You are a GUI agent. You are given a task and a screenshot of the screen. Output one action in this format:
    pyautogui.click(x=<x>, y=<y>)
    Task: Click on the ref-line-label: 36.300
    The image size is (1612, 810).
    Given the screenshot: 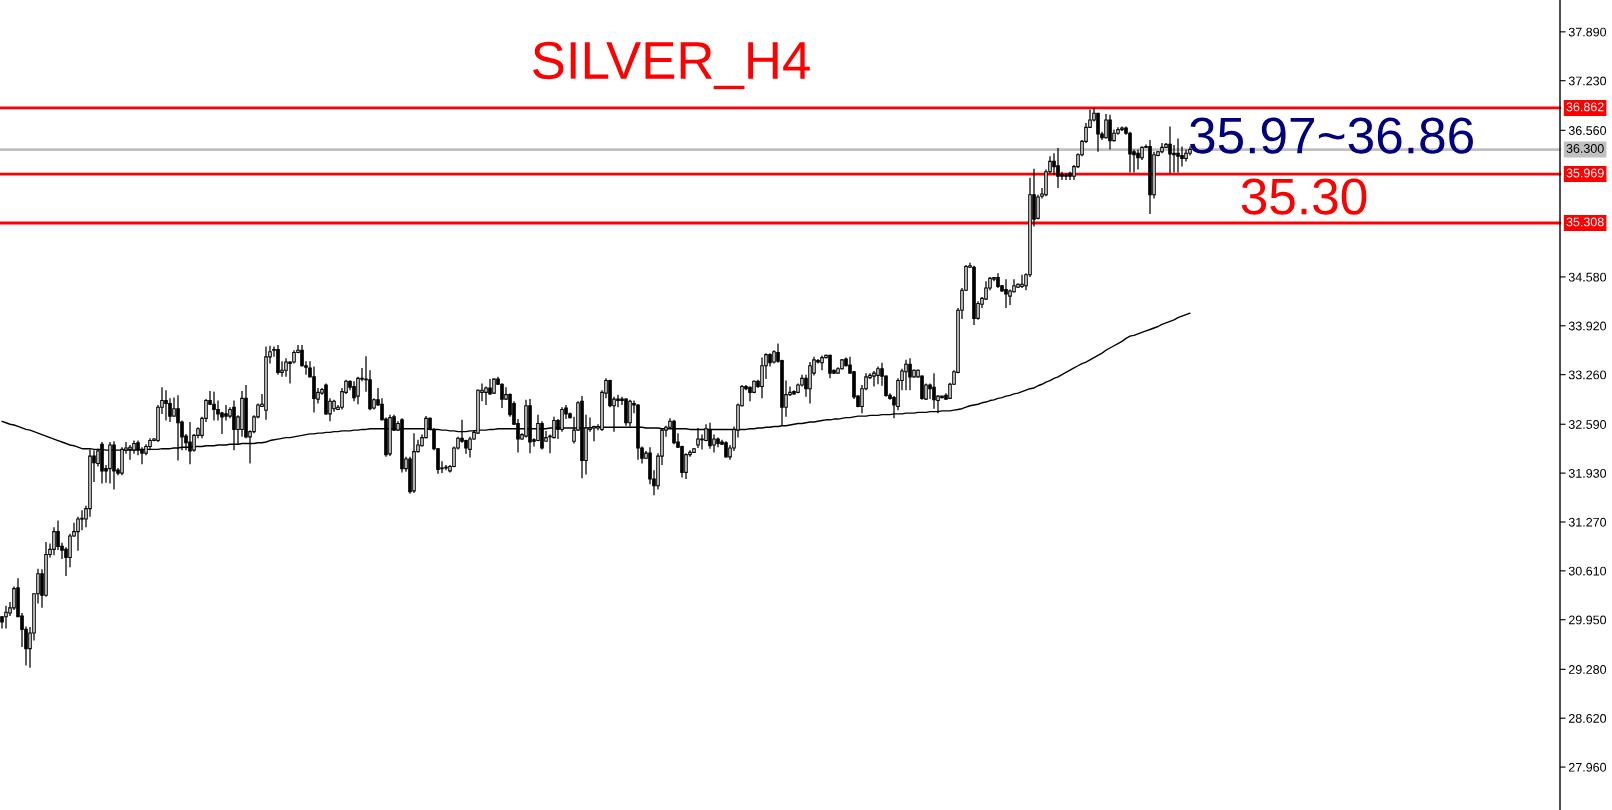 What is the action you would take?
    pyautogui.click(x=1585, y=148)
    